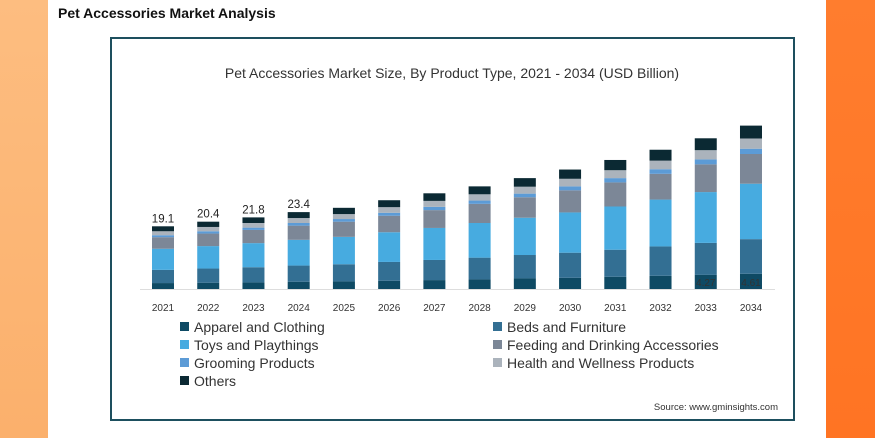 This screenshot has width=875, height=438. I want to click on legend-label: Apparel and Clothing, so click(259, 327).